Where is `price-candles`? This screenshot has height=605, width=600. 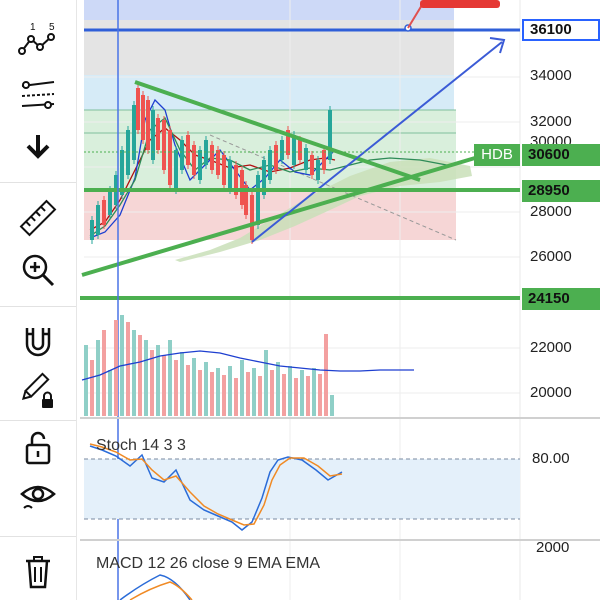 price-candles is located at coordinates (211, 164).